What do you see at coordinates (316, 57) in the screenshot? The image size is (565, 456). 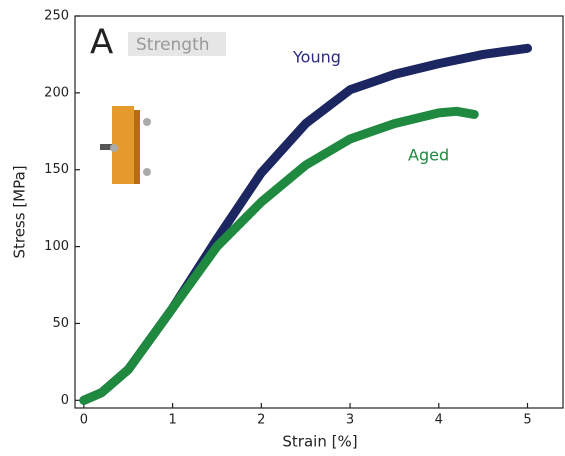 I see `series-label: Young` at bounding box center [316, 57].